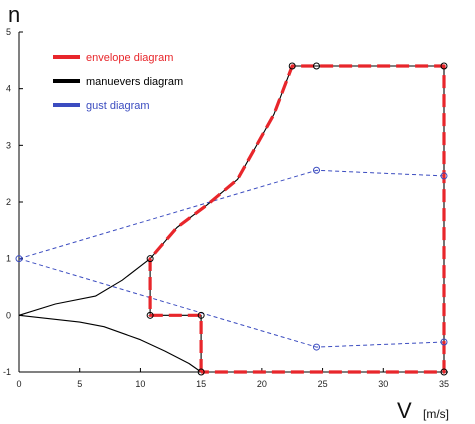  I want to click on y-tick-label: -1, so click(7, 372).